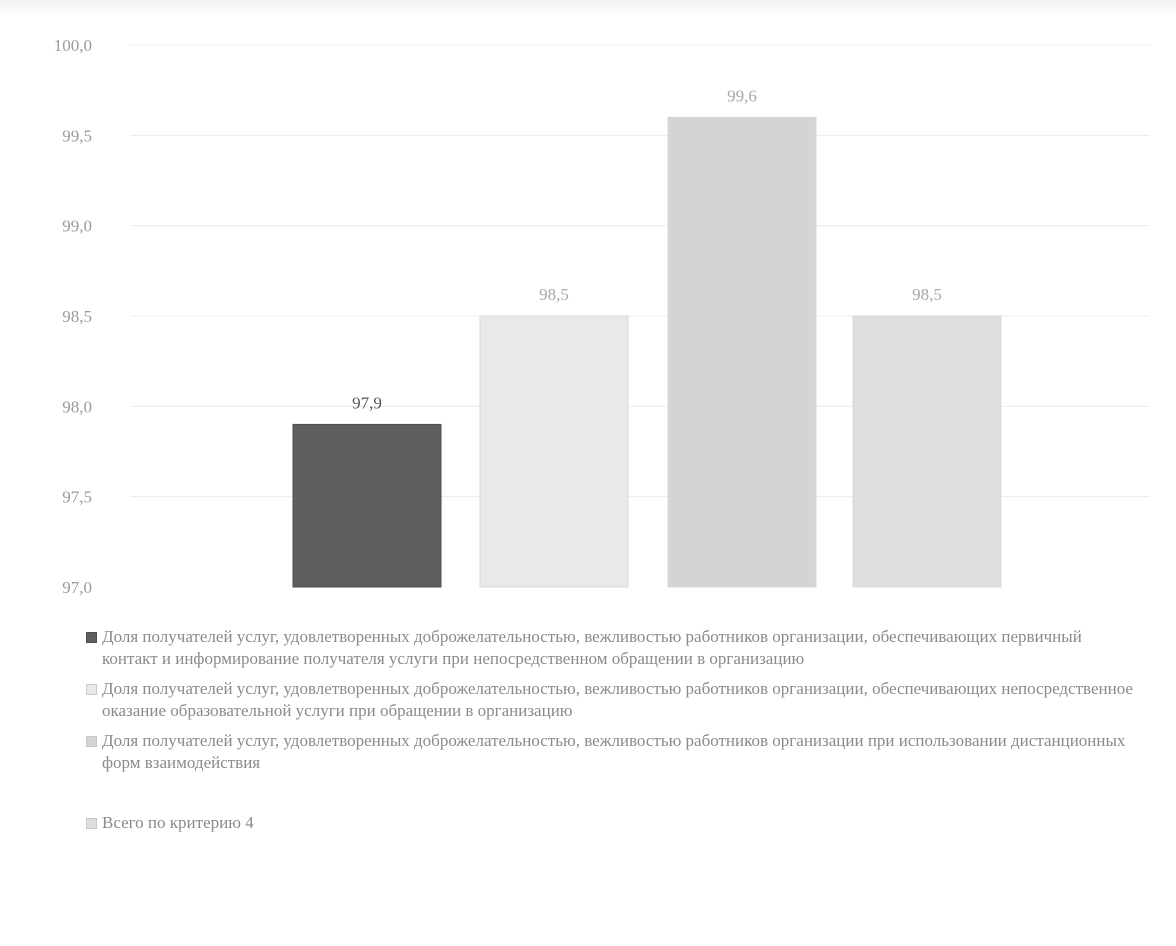  What do you see at coordinates (742, 95) in the screenshot?
I see `data-label: 99,6` at bounding box center [742, 95].